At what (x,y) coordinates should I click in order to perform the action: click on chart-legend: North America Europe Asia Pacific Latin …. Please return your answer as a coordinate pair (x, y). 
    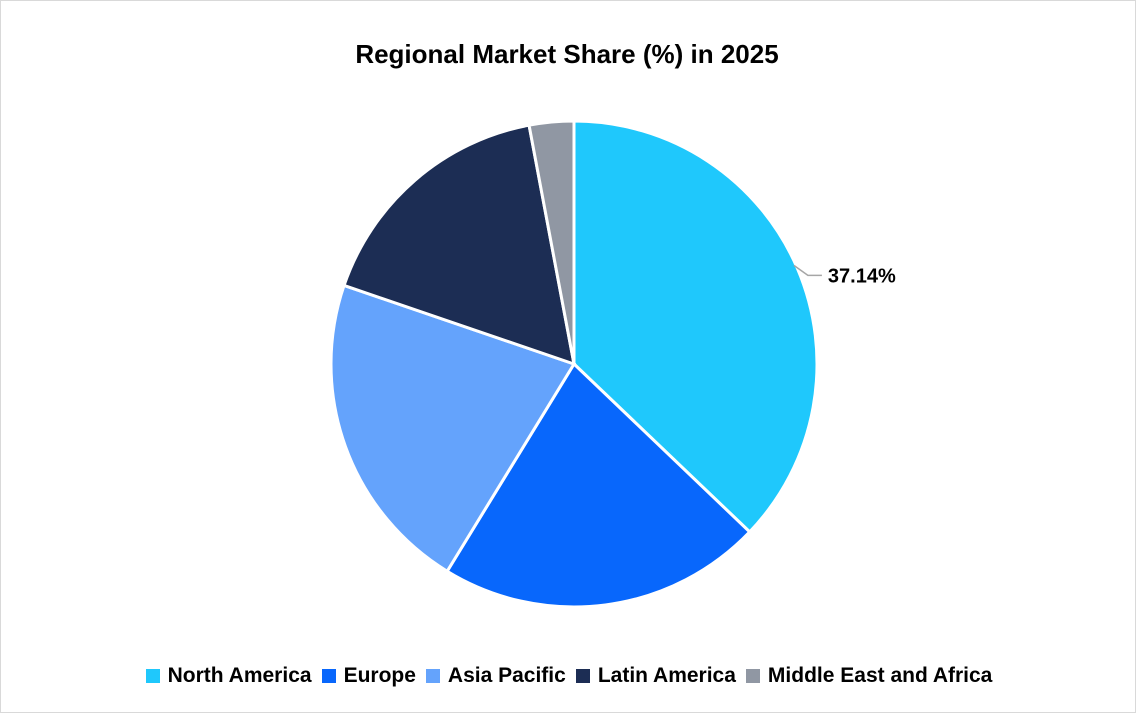
    Looking at the image, I should click on (568, 676).